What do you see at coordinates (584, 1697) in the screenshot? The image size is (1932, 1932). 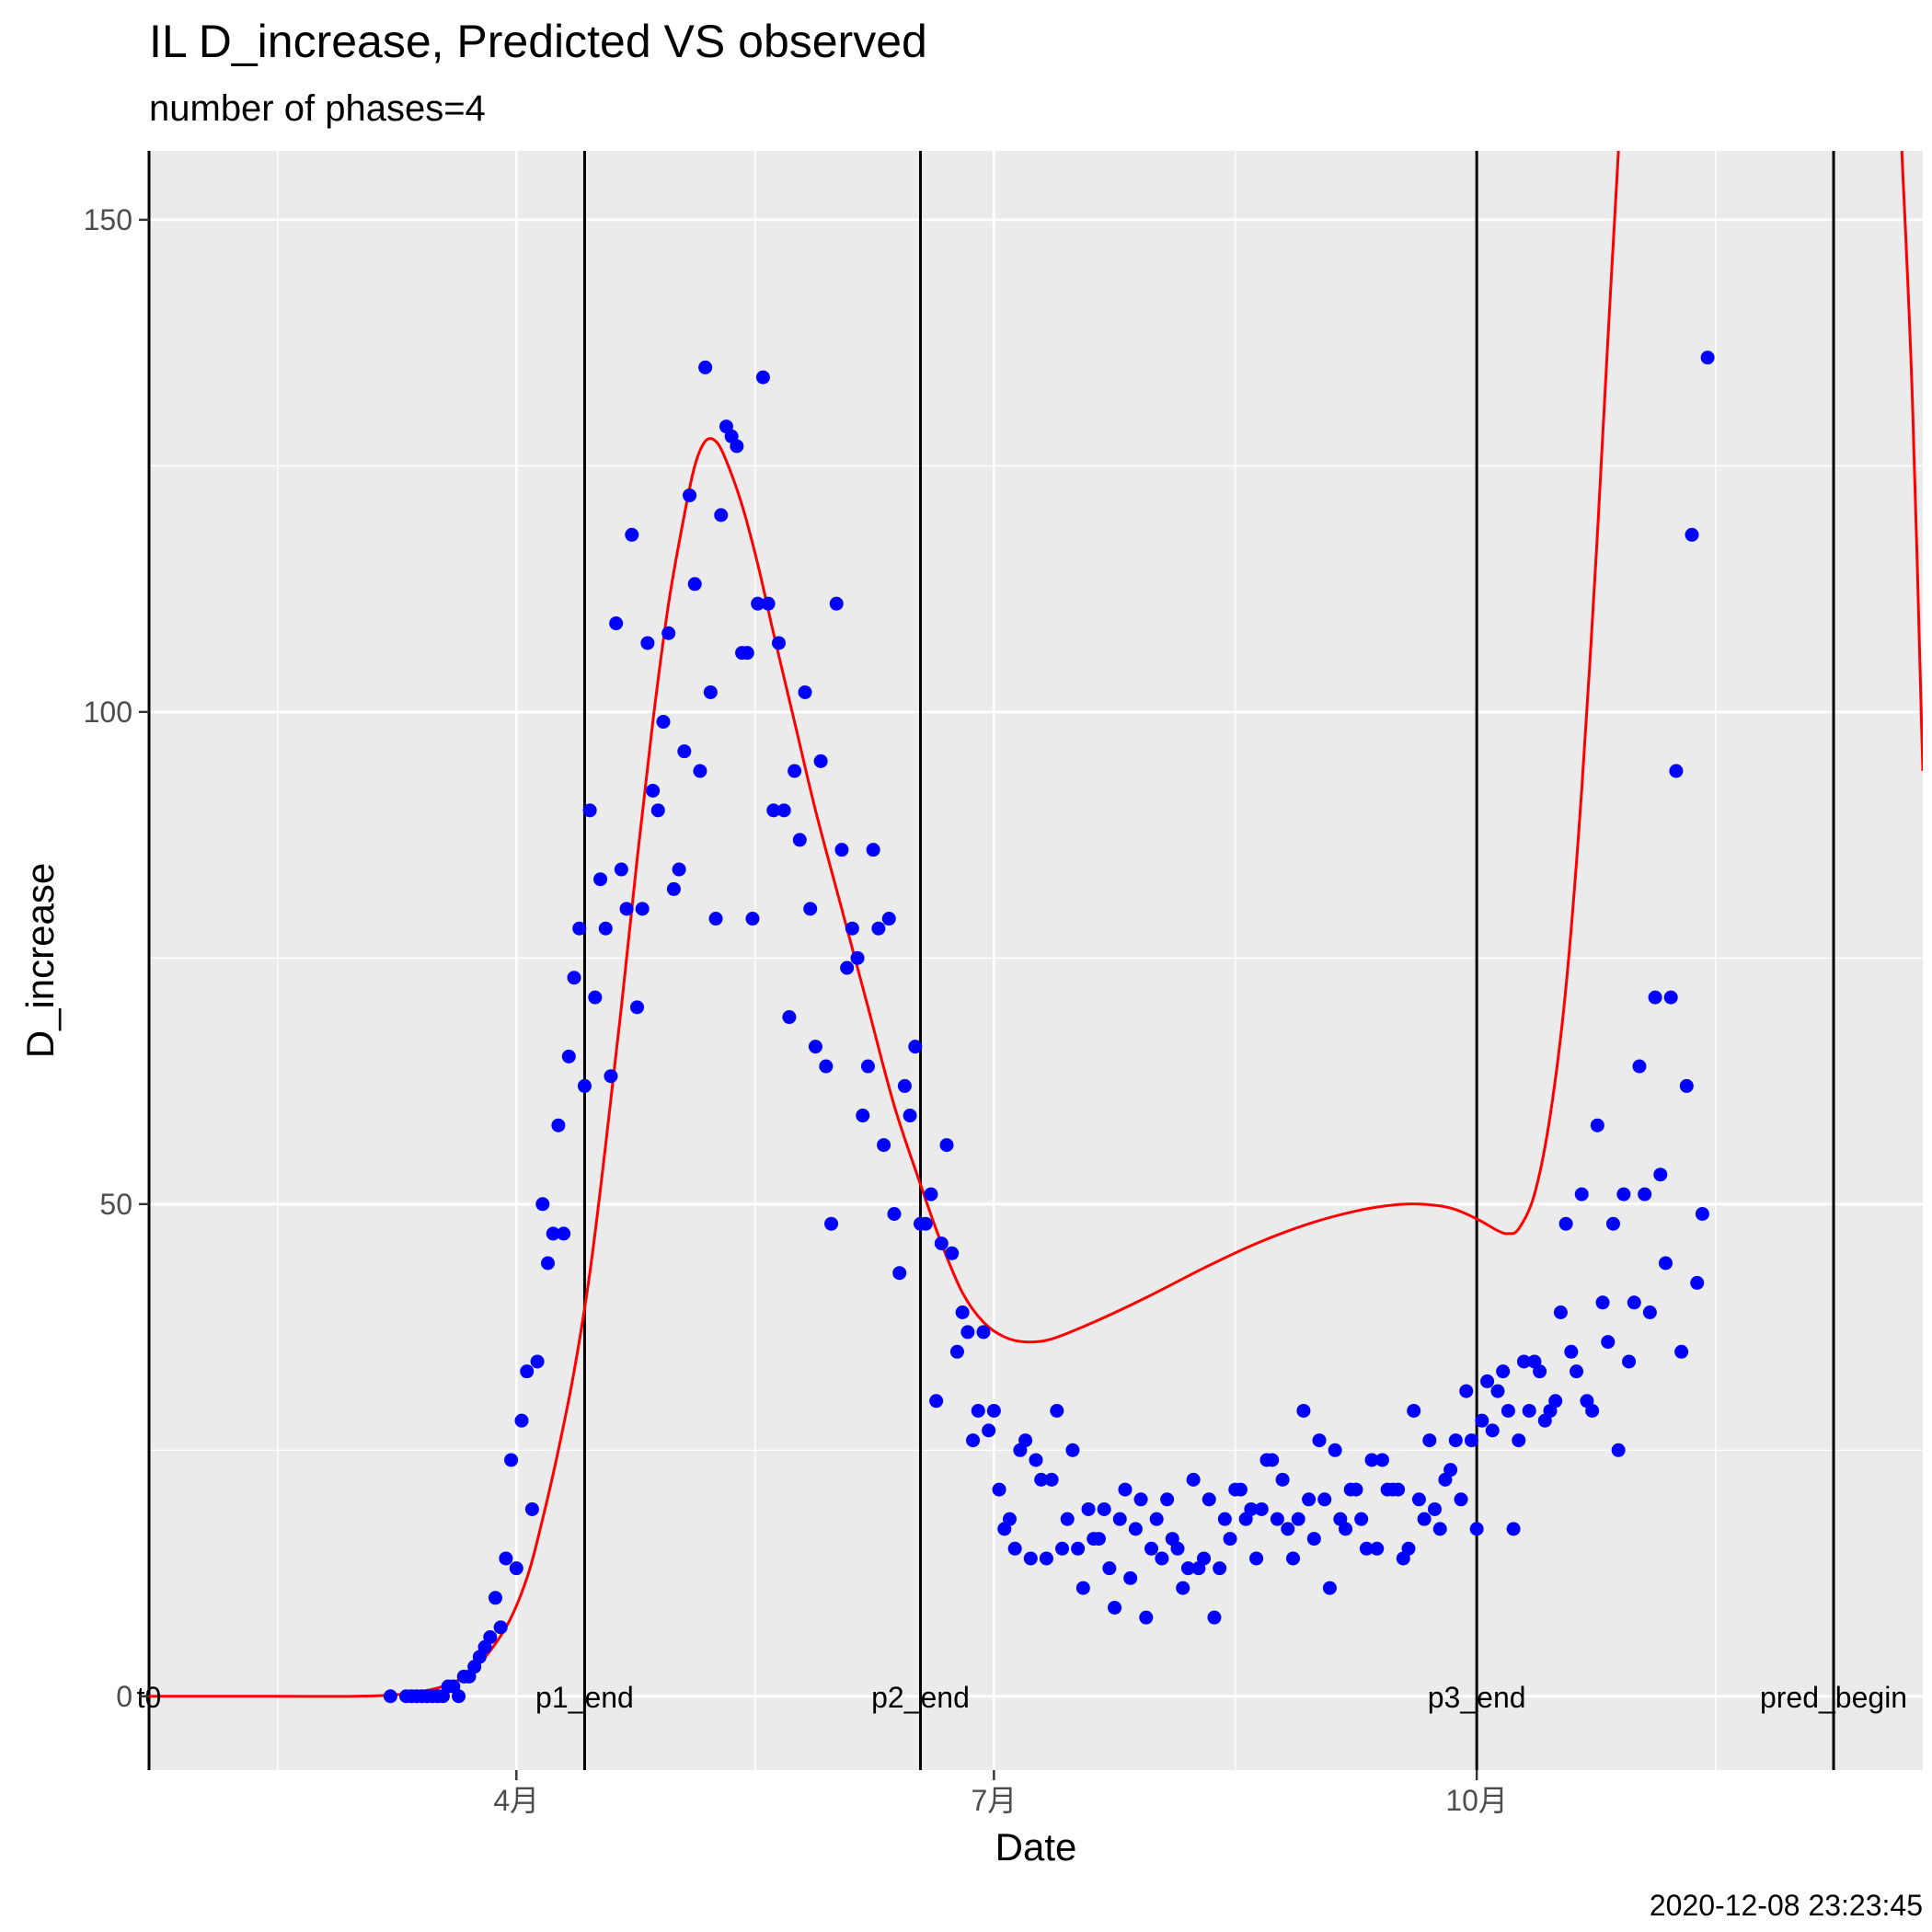 I see `phase-label-p1_end: p1_end` at bounding box center [584, 1697].